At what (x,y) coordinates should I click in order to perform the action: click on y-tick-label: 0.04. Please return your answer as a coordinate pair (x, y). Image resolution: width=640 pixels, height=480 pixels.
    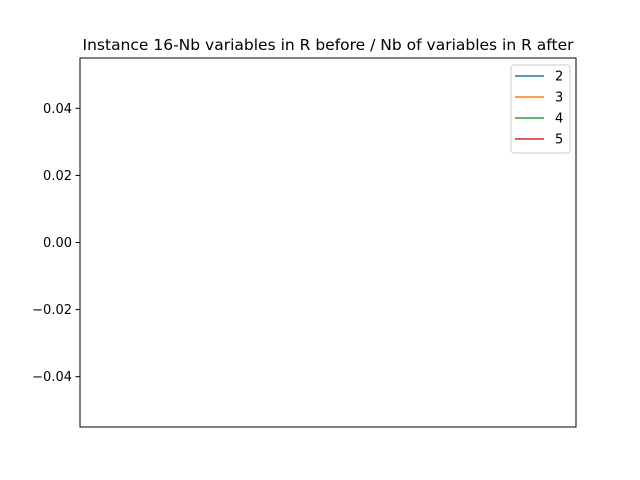
    Looking at the image, I should click on (57, 109).